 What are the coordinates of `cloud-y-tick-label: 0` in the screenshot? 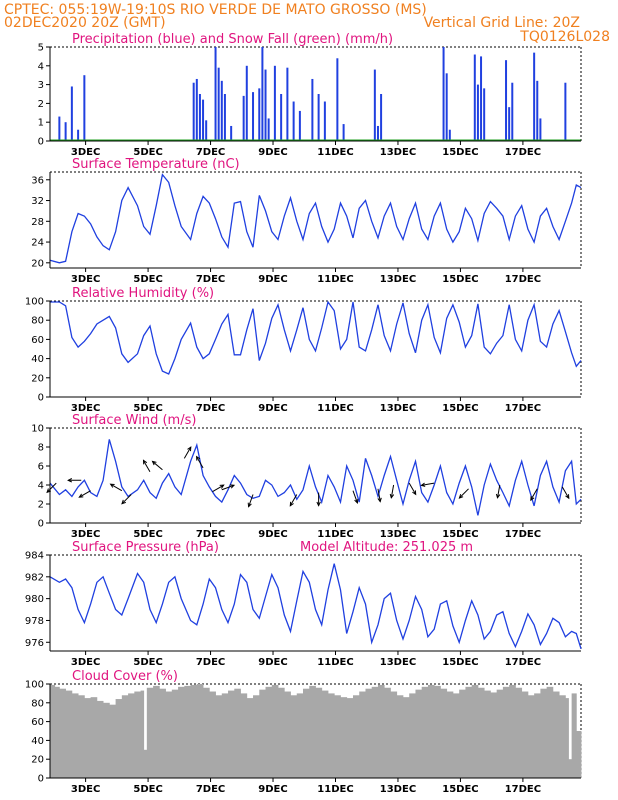 It's located at (41, 779).